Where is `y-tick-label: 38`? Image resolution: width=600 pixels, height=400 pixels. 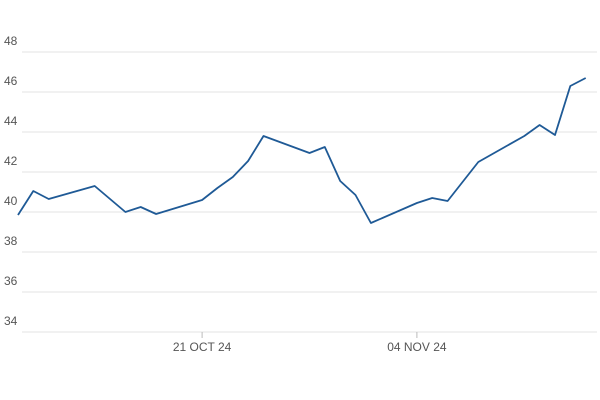 y-tick-label: 38 is located at coordinates (11, 241).